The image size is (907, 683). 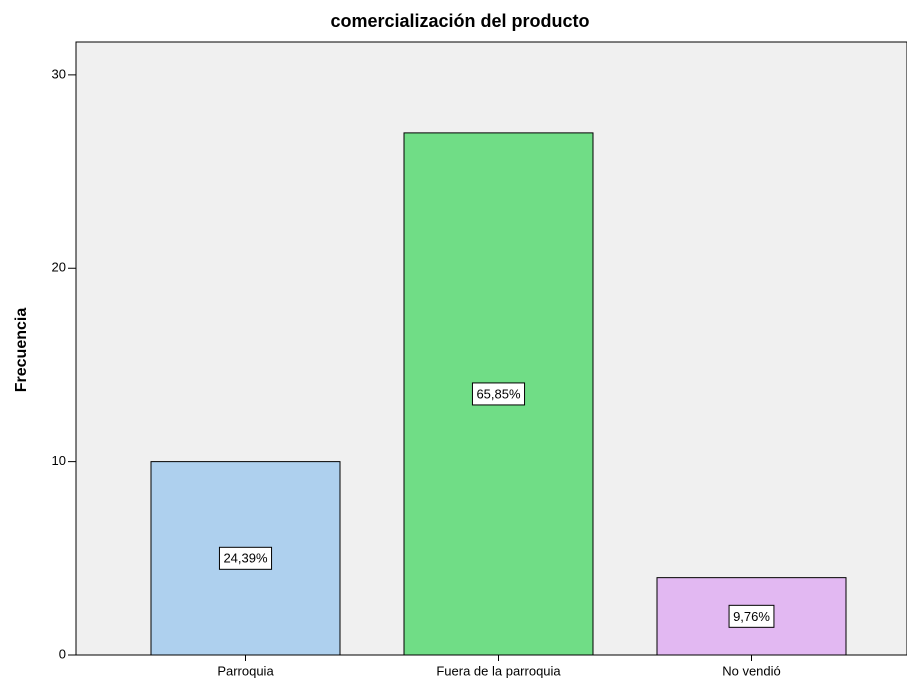 What do you see at coordinates (59, 267) in the screenshot?
I see `y-tick-label: 20` at bounding box center [59, 267].